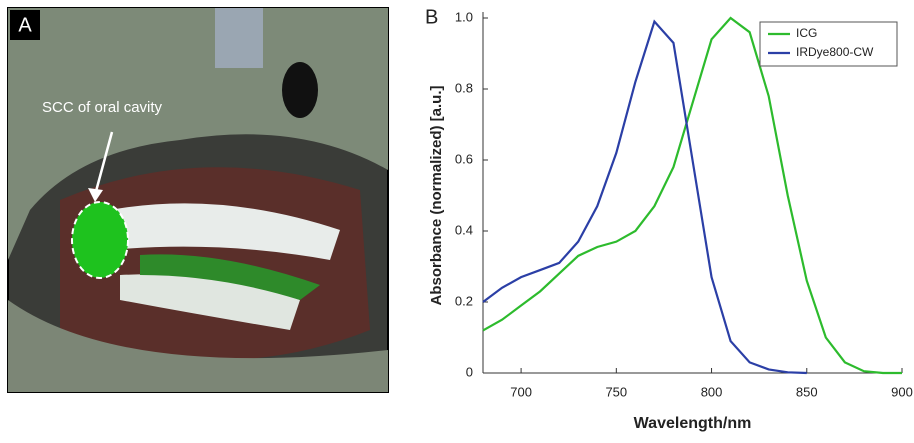 Image resolution: width=914 pixels, height=443 pixels. What do you see at coordinates (835, 52) in the screenshot?
I see `legend-label: IRDye800-CW` at bounding box center [835, 52].